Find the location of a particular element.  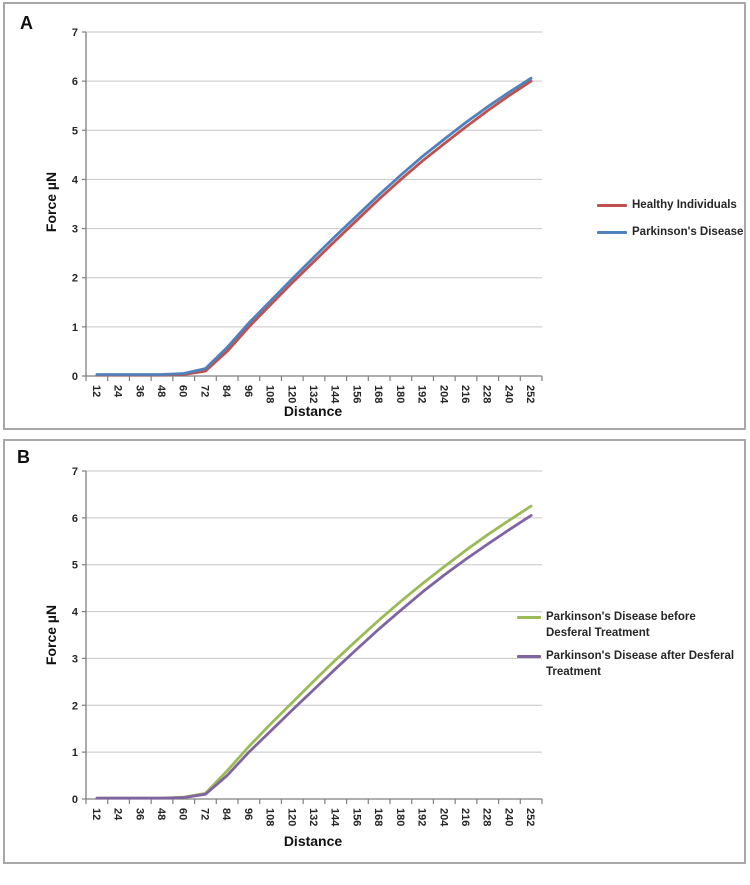

x-axis-title-a: Distance is located at coordinates (313, 411).